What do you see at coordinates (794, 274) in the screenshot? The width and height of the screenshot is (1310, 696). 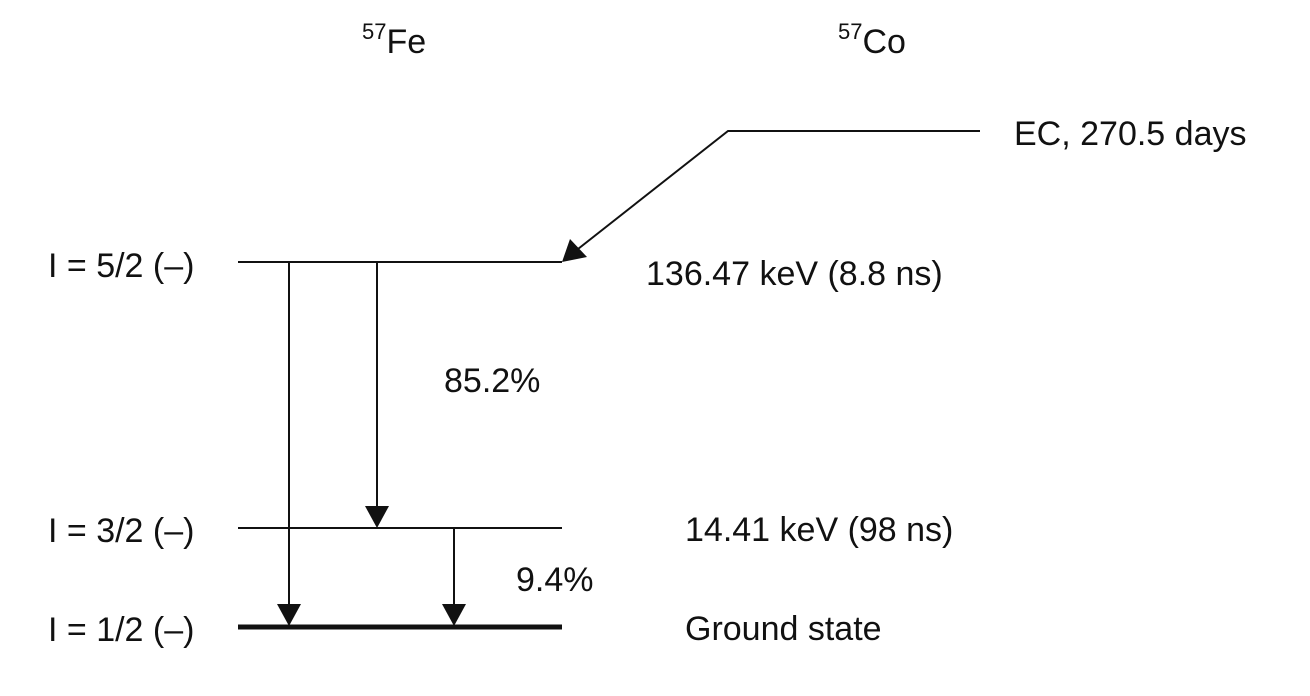 I see `level-energy-5-2: 136.47 keV (8.8 ns)` at bounding box center [794, 274].